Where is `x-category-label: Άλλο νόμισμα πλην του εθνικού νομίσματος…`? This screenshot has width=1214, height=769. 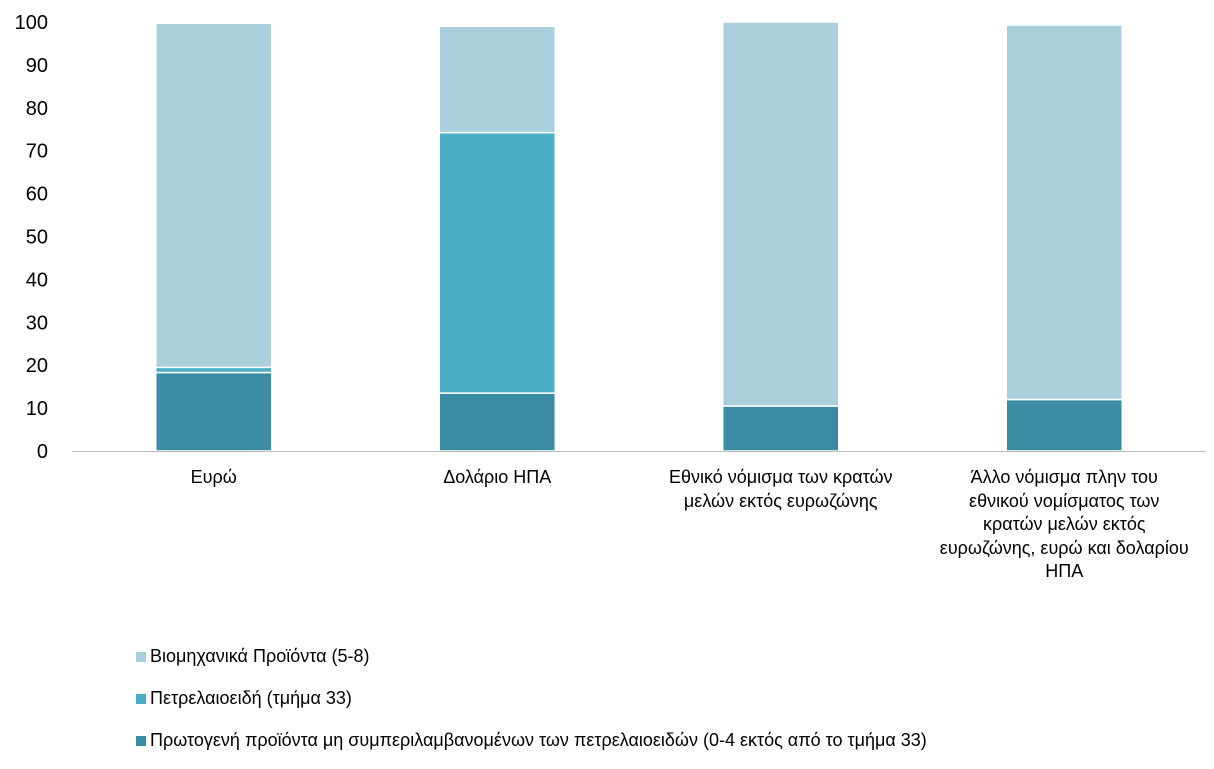 x-category-label: Άλλο νόμισμα πλην του εθνικού νομίσματος… is located at coordinates (1064, 524).